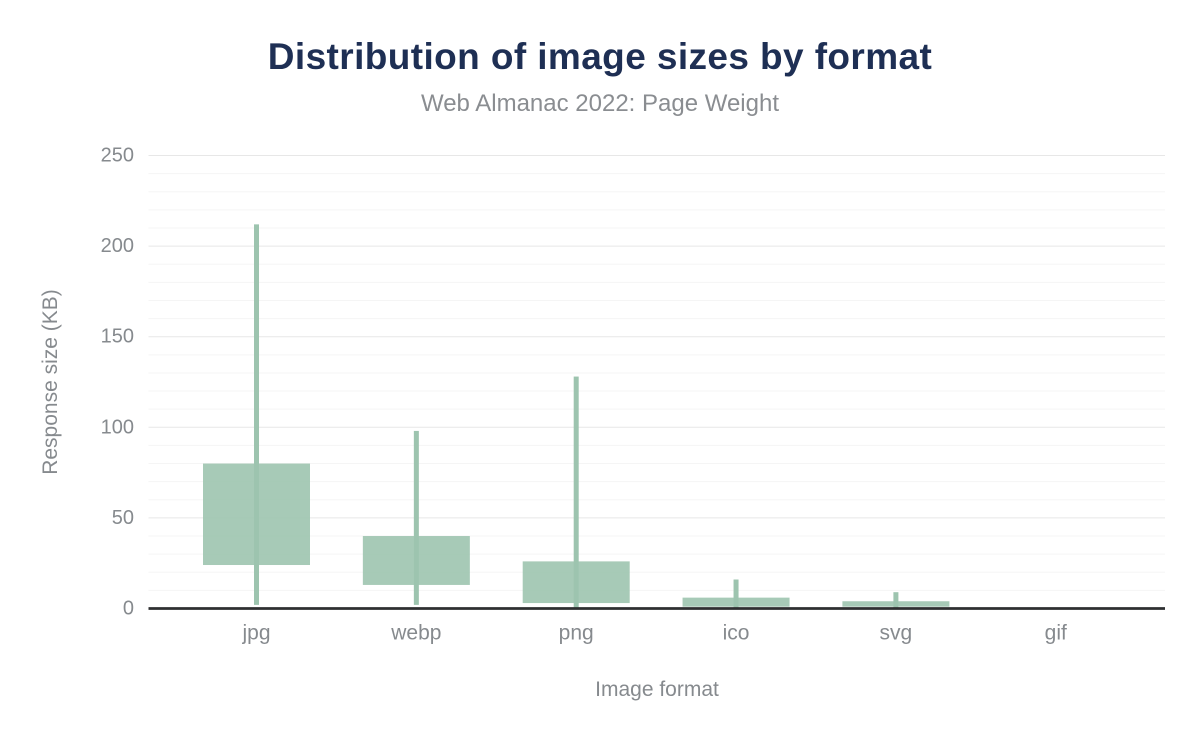 The width and height of the screenshot is (1200, 742). What do you see at coordinates (117, 337) in the screenshot?
I see `y-tick-label: 150` at bounding box center [117, 337].